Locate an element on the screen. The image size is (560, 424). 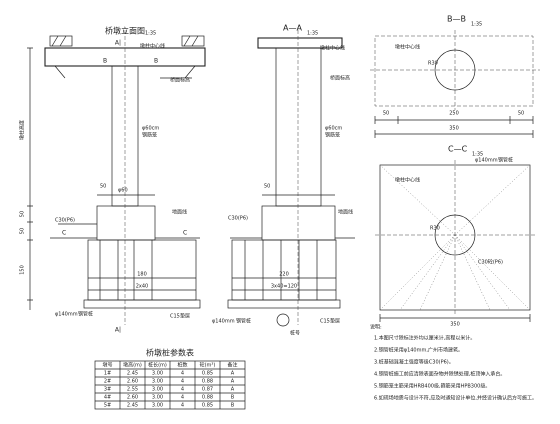
note-line: 4.钢管桩施工前应清除表面杂物并除锈处理,桩顶伸入承台。 is located at coordinates (439, 374).